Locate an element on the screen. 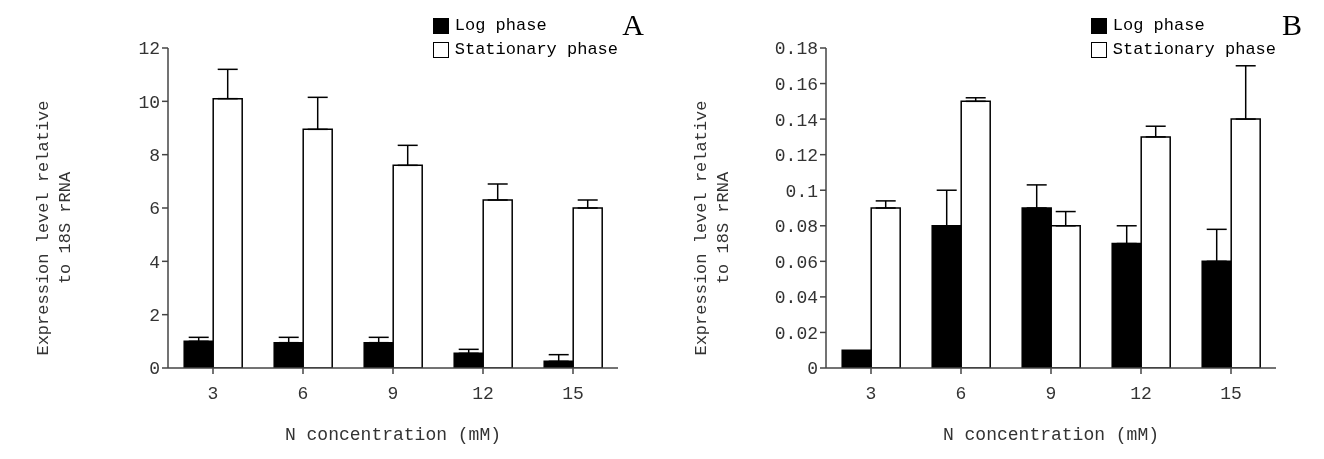 The height and width of the screenshot is (459, 1324). y-tick-label: 0.16 is located at coordinates (796, 84).